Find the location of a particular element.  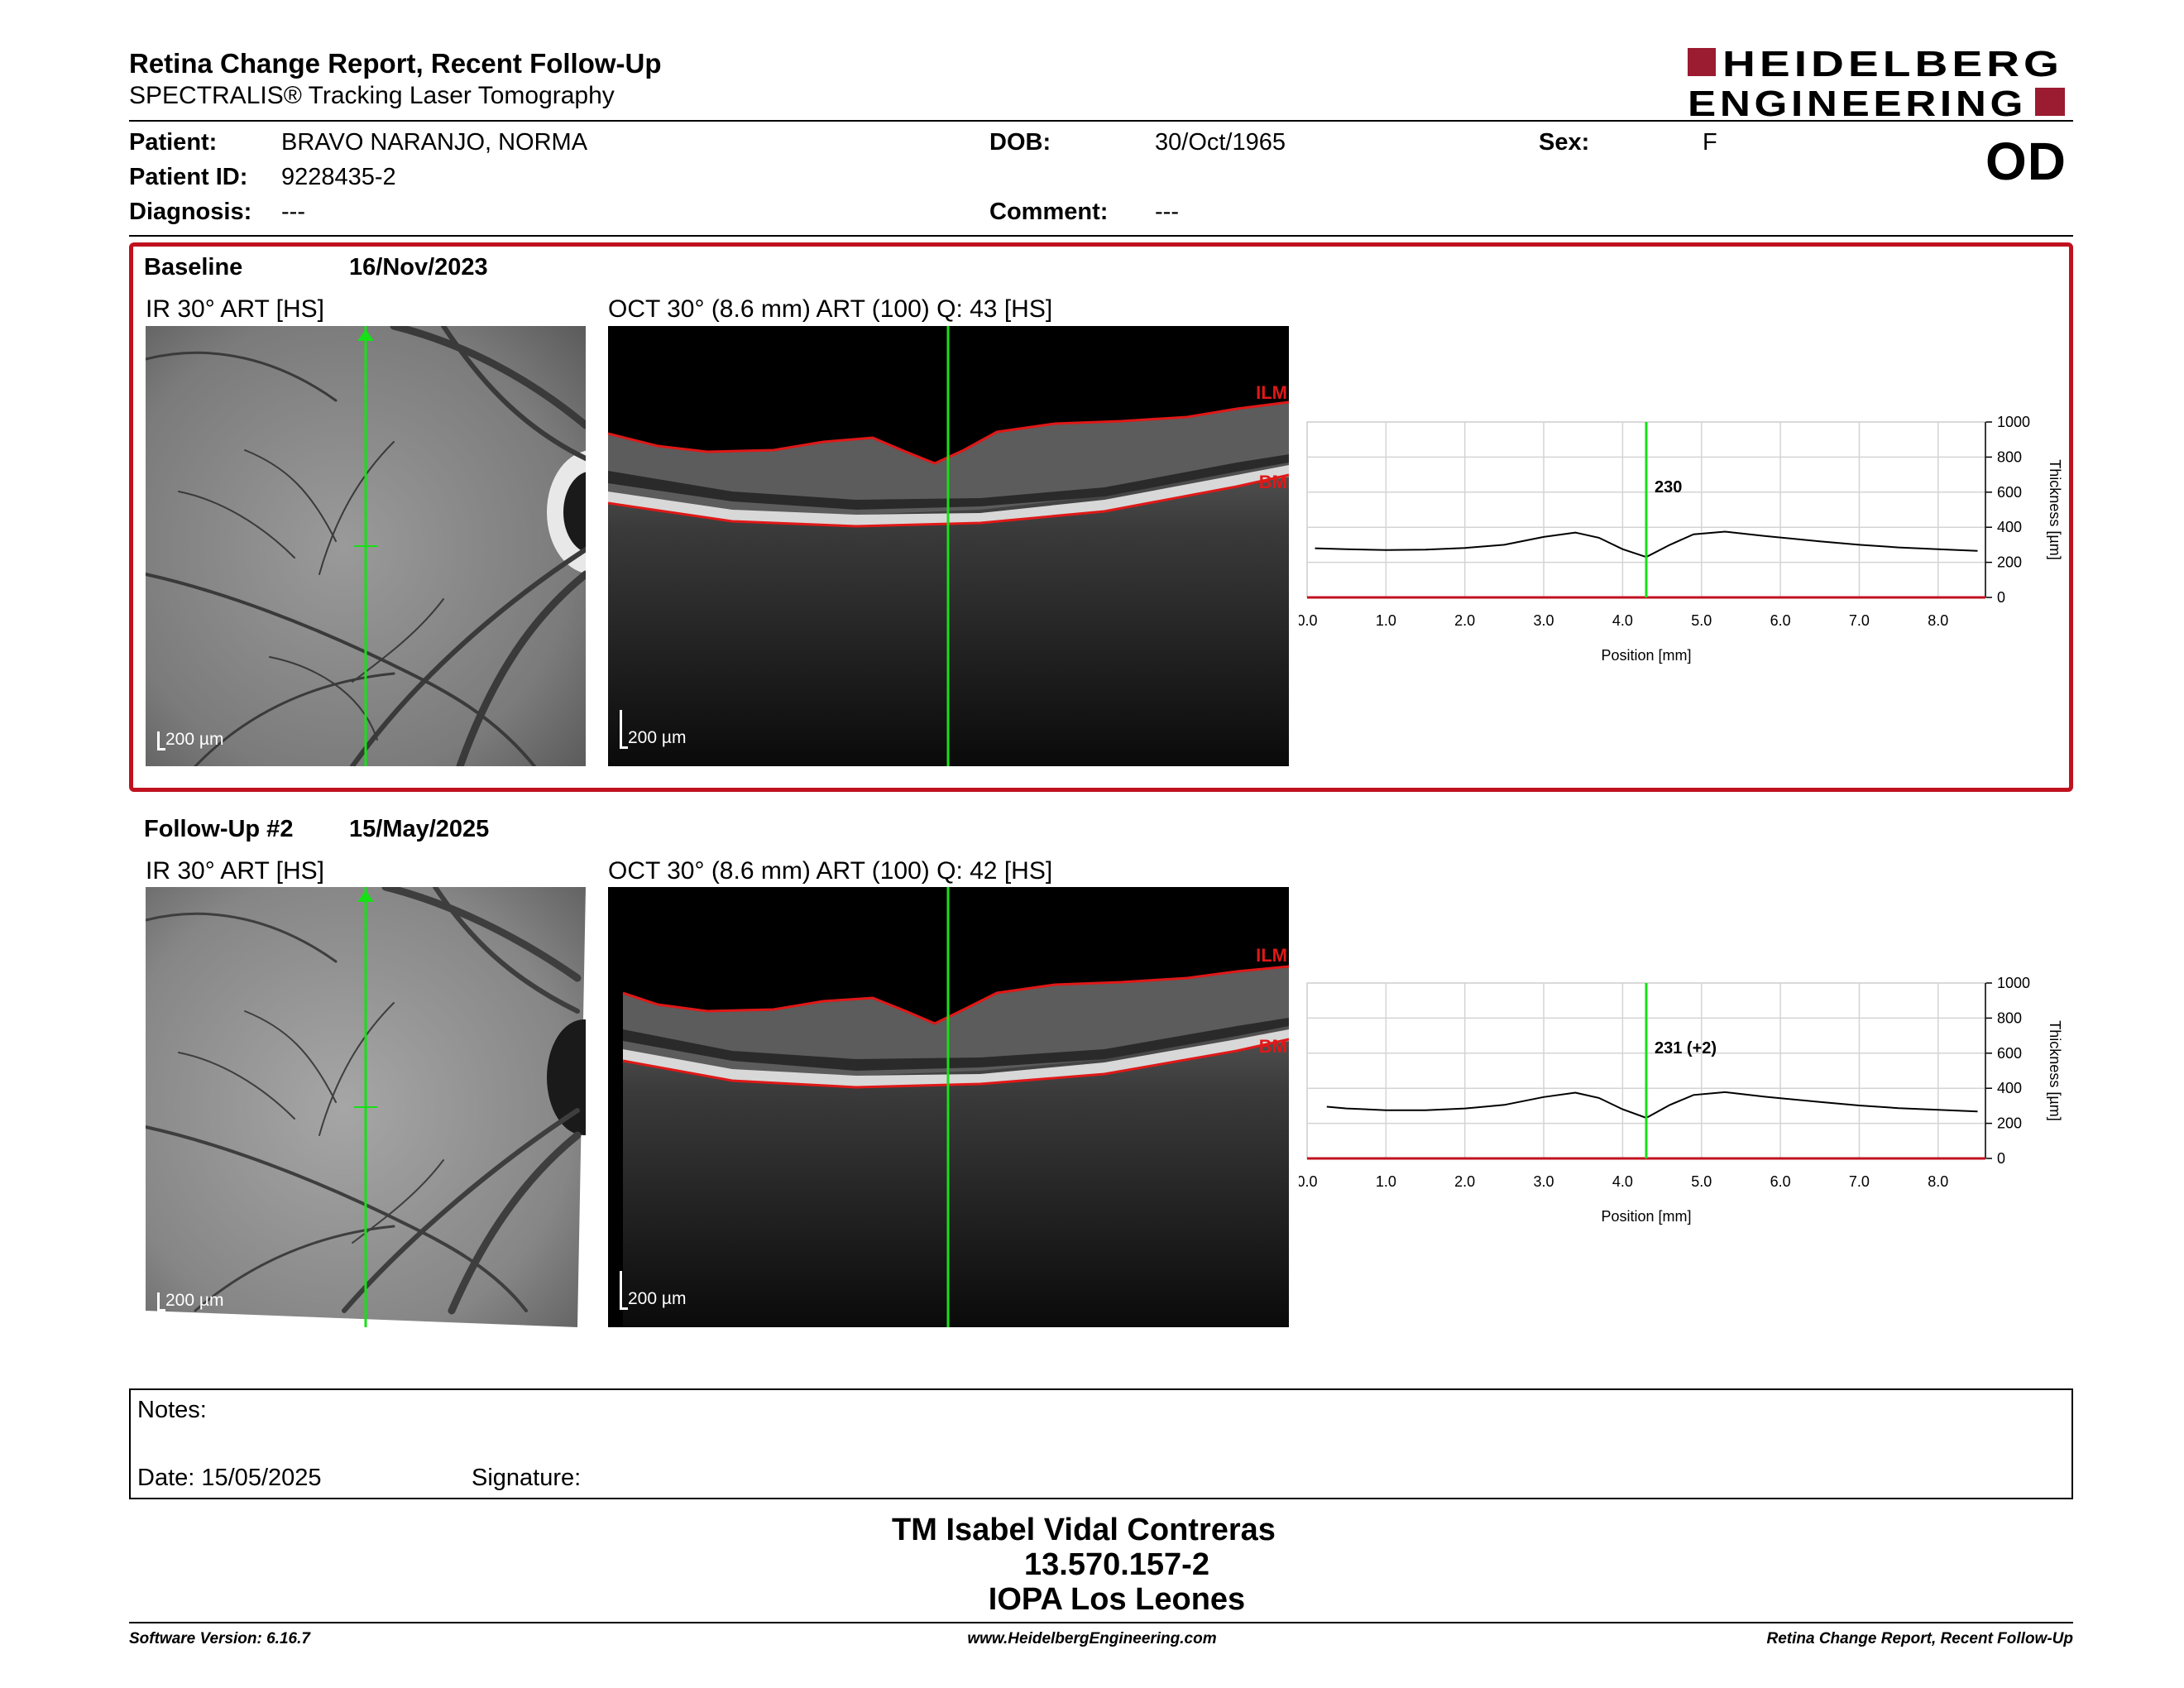

diagnosis-label: Diagnosis: is located at coordinates (190, 212).